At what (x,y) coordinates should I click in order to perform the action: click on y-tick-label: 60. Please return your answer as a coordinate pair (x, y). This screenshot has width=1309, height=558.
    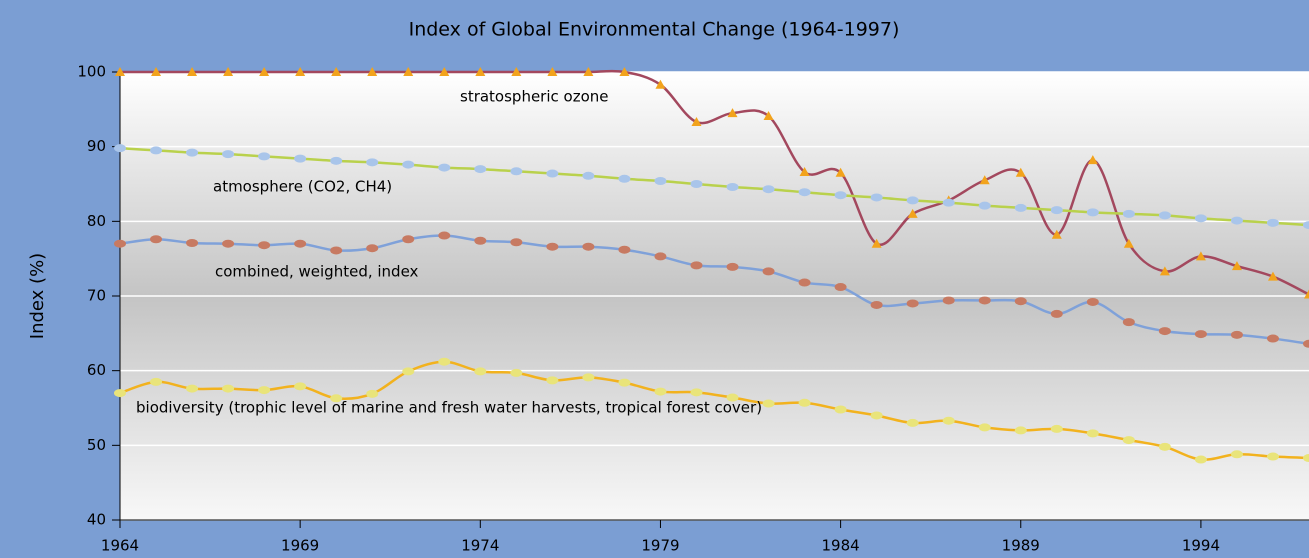
    Looking at the image, I should click on (96, 370).